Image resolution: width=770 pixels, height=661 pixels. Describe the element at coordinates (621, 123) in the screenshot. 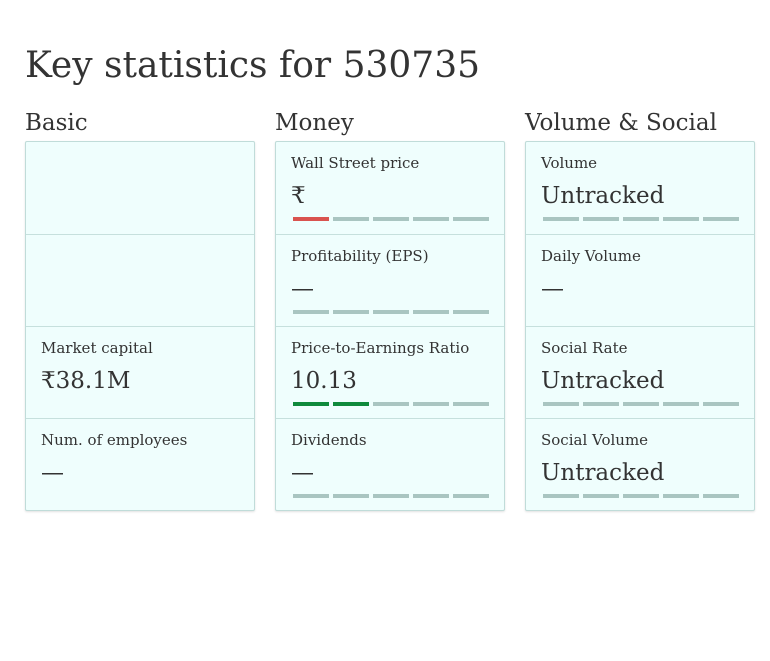

I see `column-title: Volume & Social` at that location.